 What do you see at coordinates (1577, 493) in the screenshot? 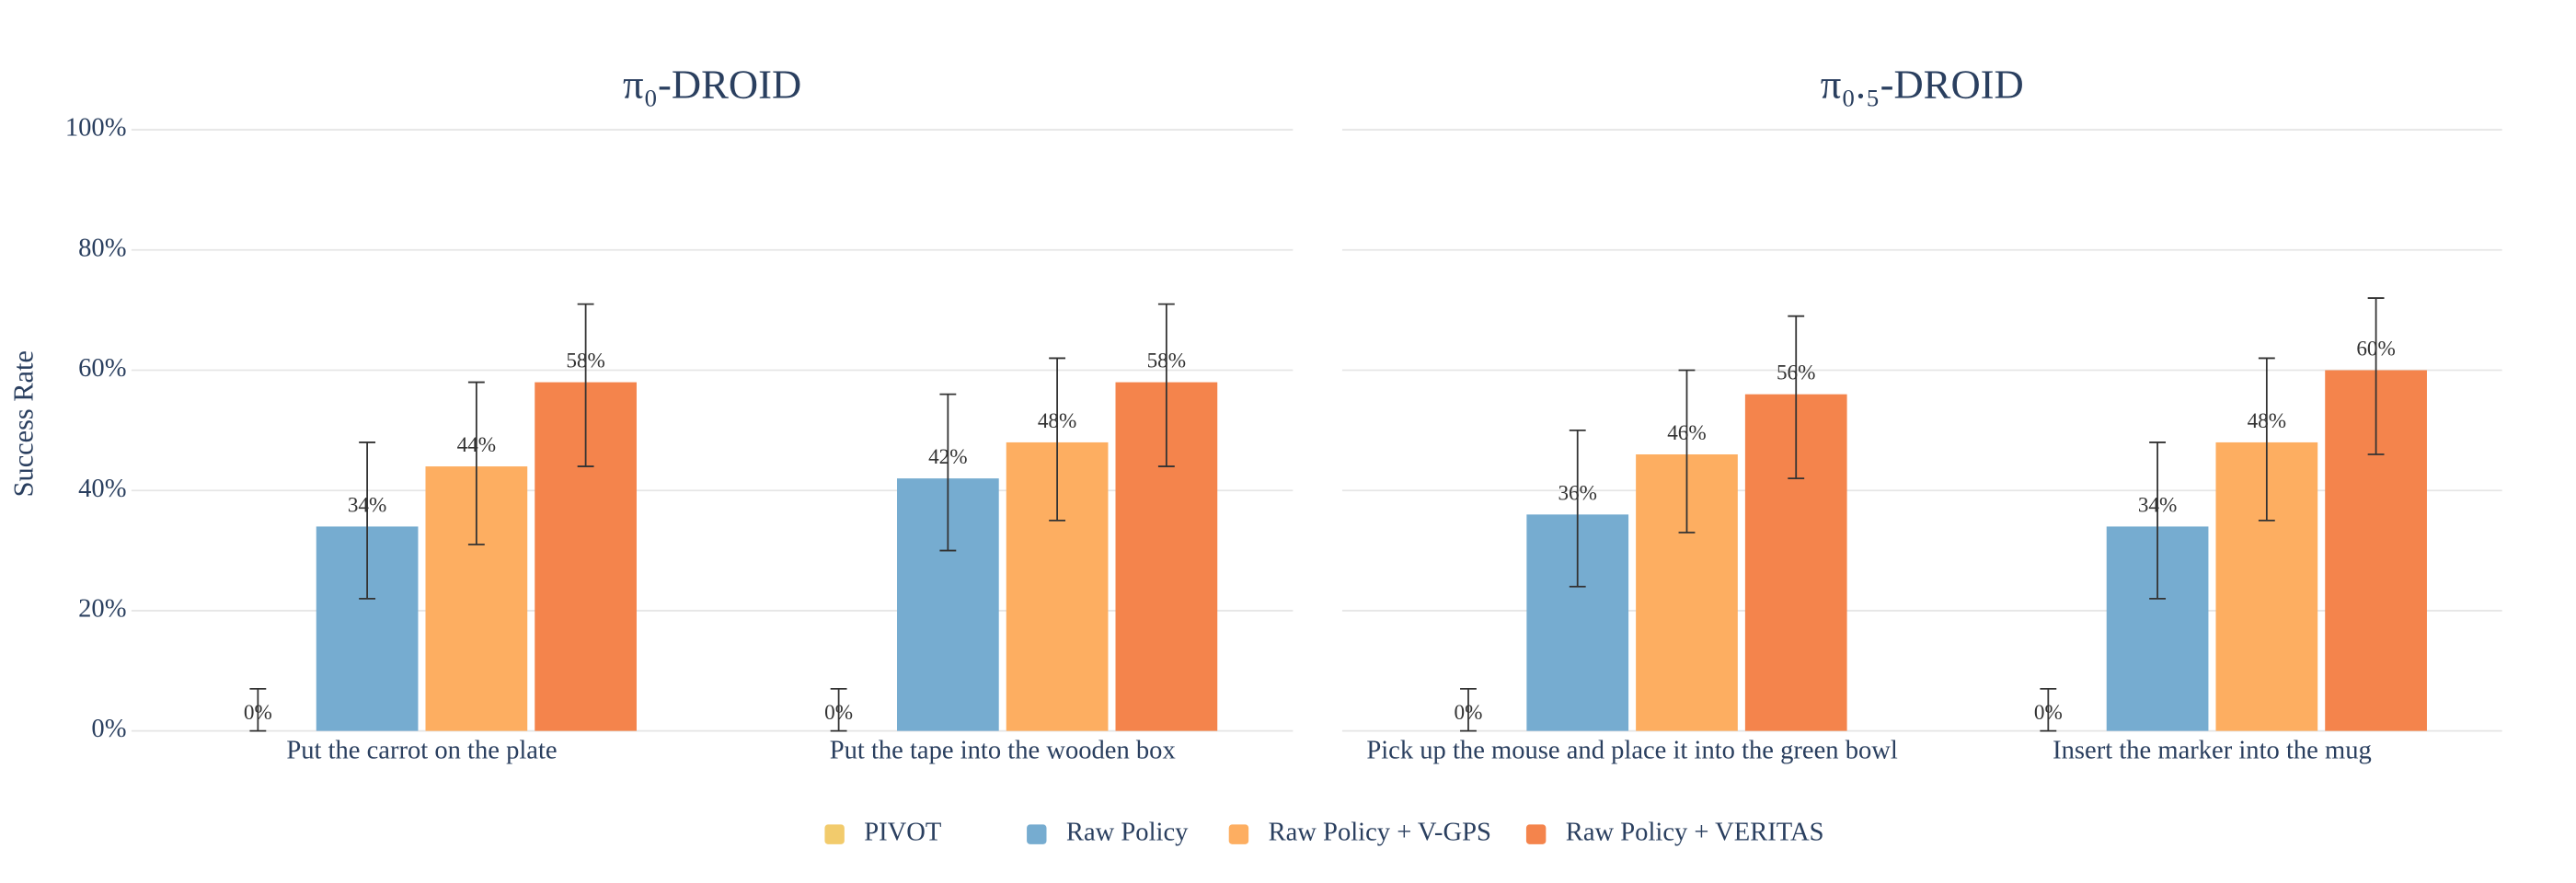
I see `value-label: 36%` at bounding box center [1577, 493].